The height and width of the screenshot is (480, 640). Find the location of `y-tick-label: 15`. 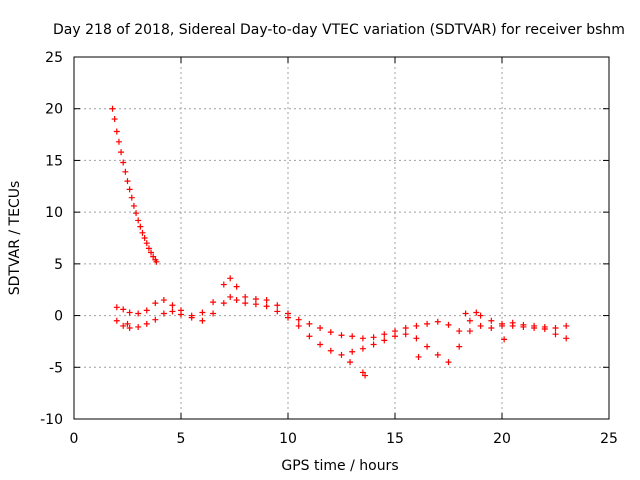

y-tick-label: 15 is located at coordinates (54, 161).